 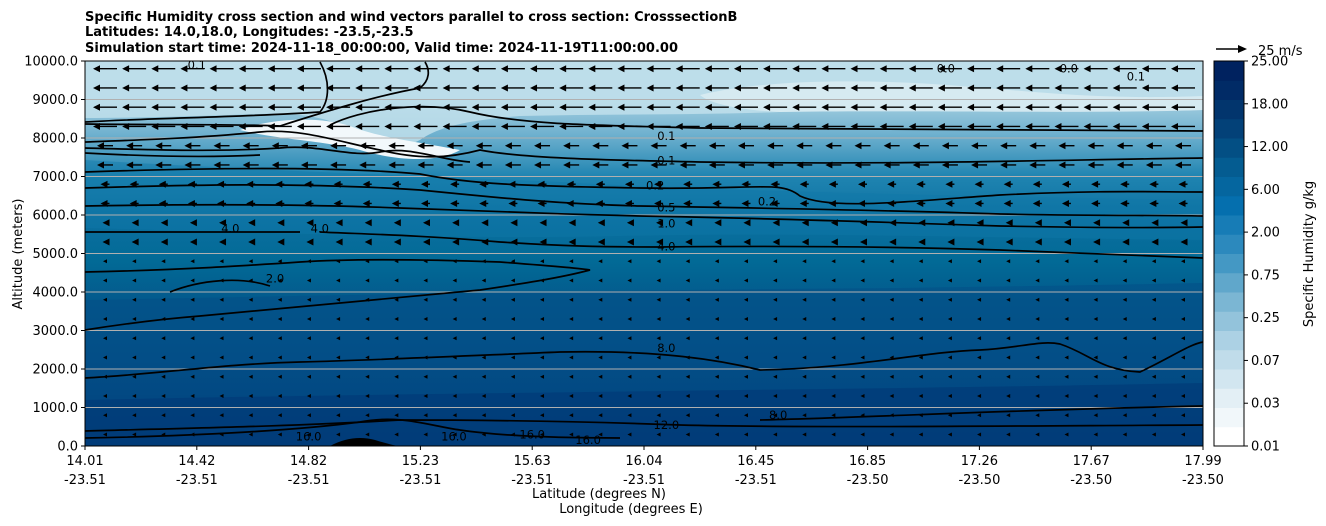 I want to click on moist-band-surface, so click(x=644, y=414).